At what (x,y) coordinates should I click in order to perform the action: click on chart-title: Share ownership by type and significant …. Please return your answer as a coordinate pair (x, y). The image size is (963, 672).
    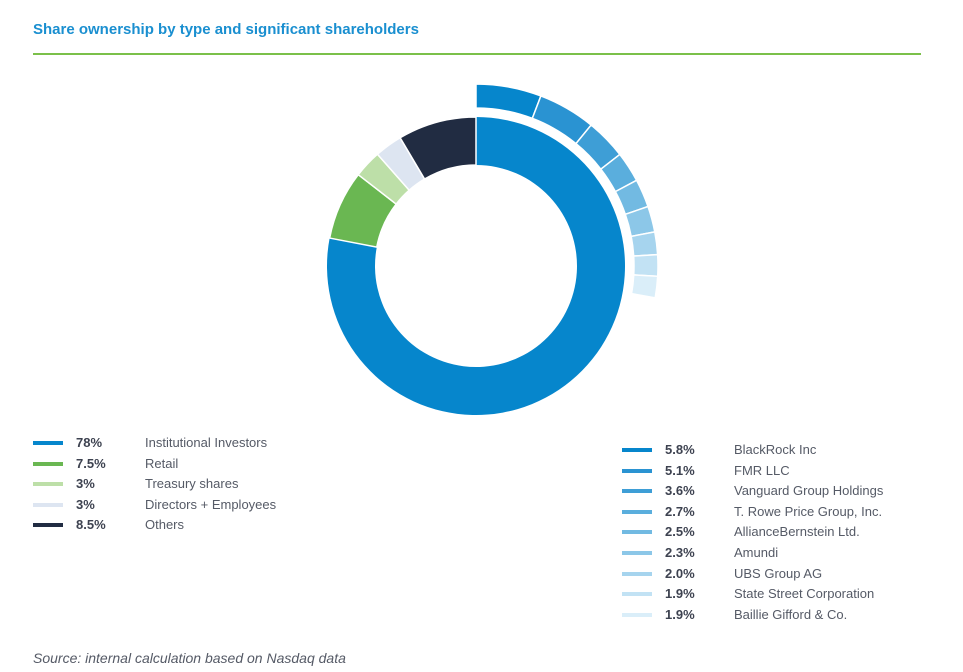
    Looking at the image, I should click on (226, 29).